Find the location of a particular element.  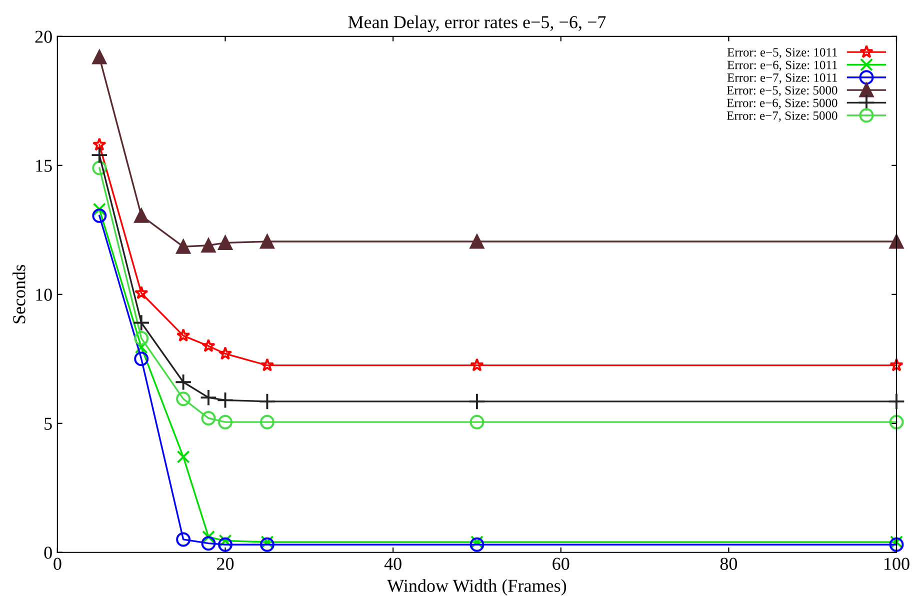

y-tick-label: 15 is located at coordinates (44, 166).